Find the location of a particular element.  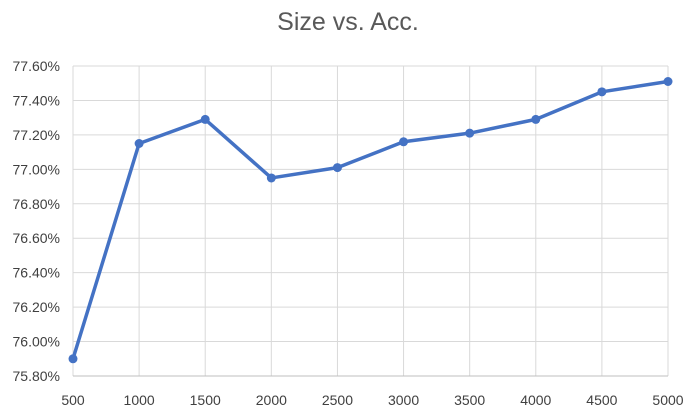

x-tick-label: 3000 is located at coordinates (403, 400).